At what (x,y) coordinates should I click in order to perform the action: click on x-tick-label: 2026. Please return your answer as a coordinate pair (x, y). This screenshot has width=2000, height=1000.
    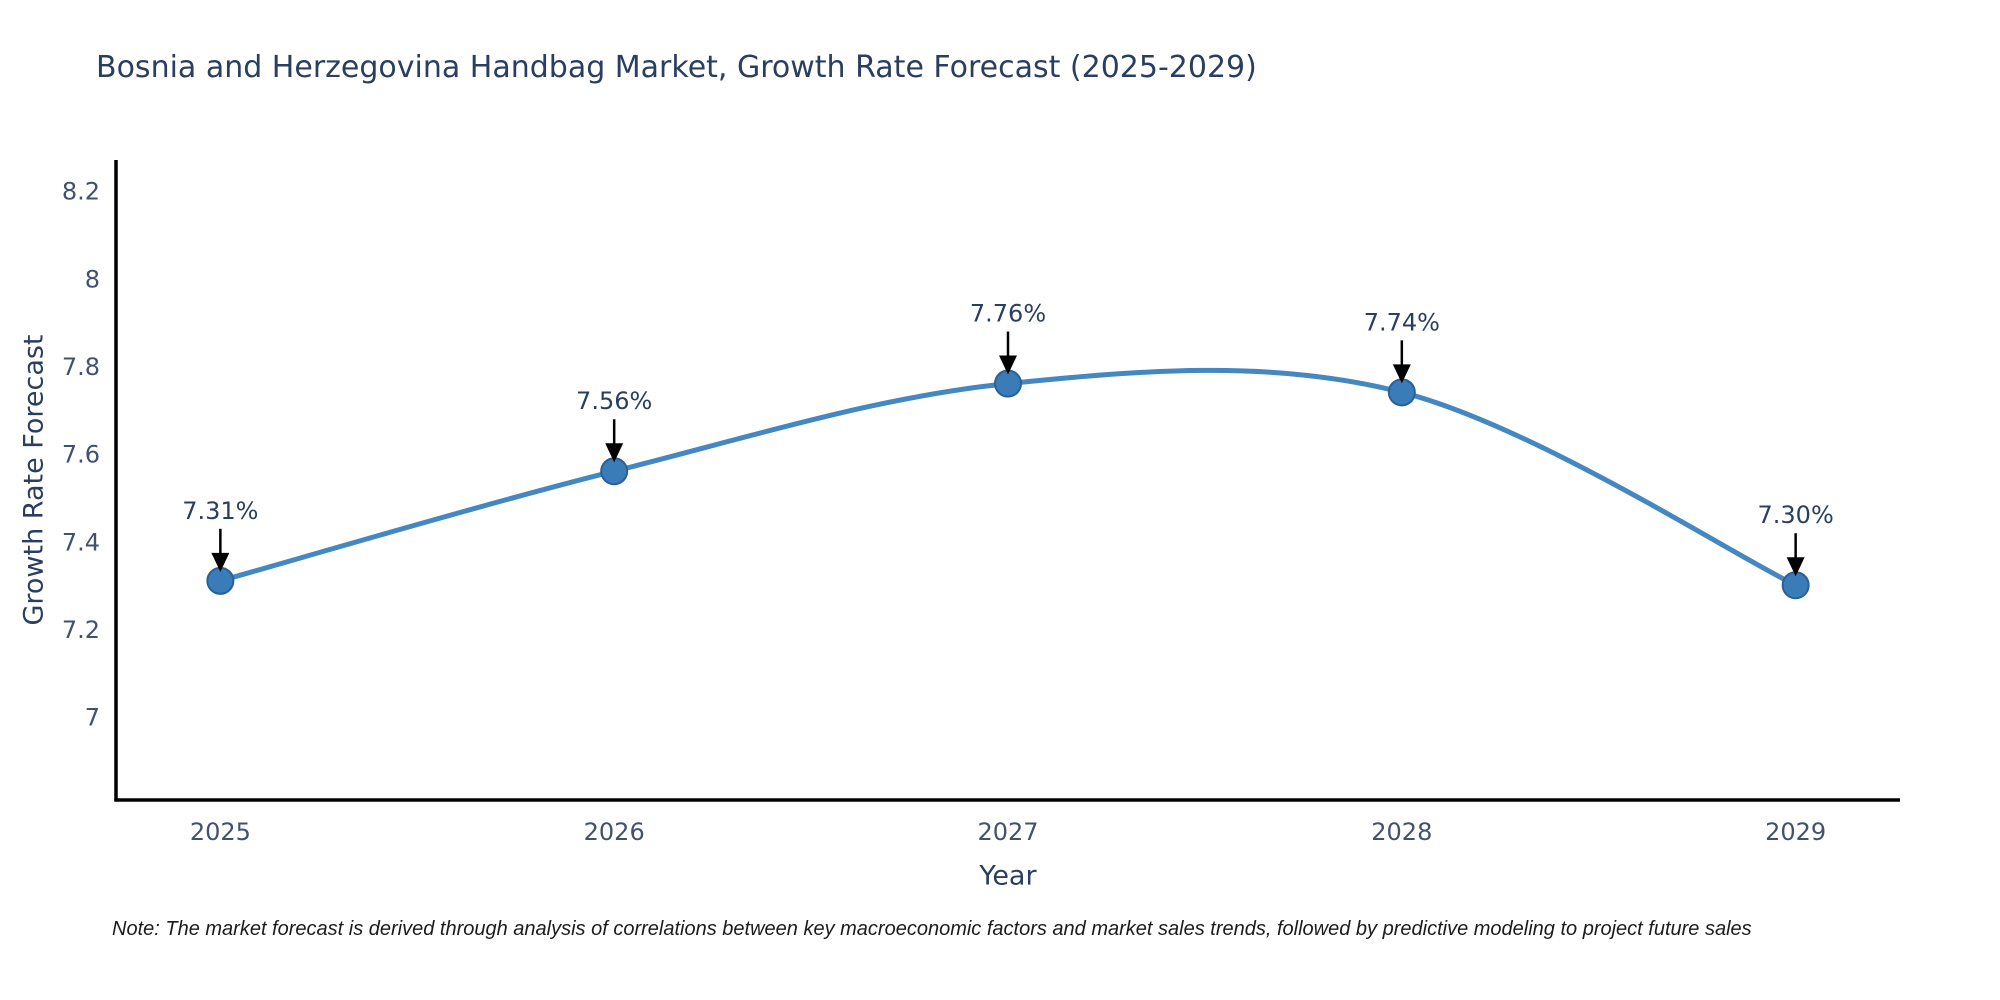
    Looking at the image, I should click on (614, 832).